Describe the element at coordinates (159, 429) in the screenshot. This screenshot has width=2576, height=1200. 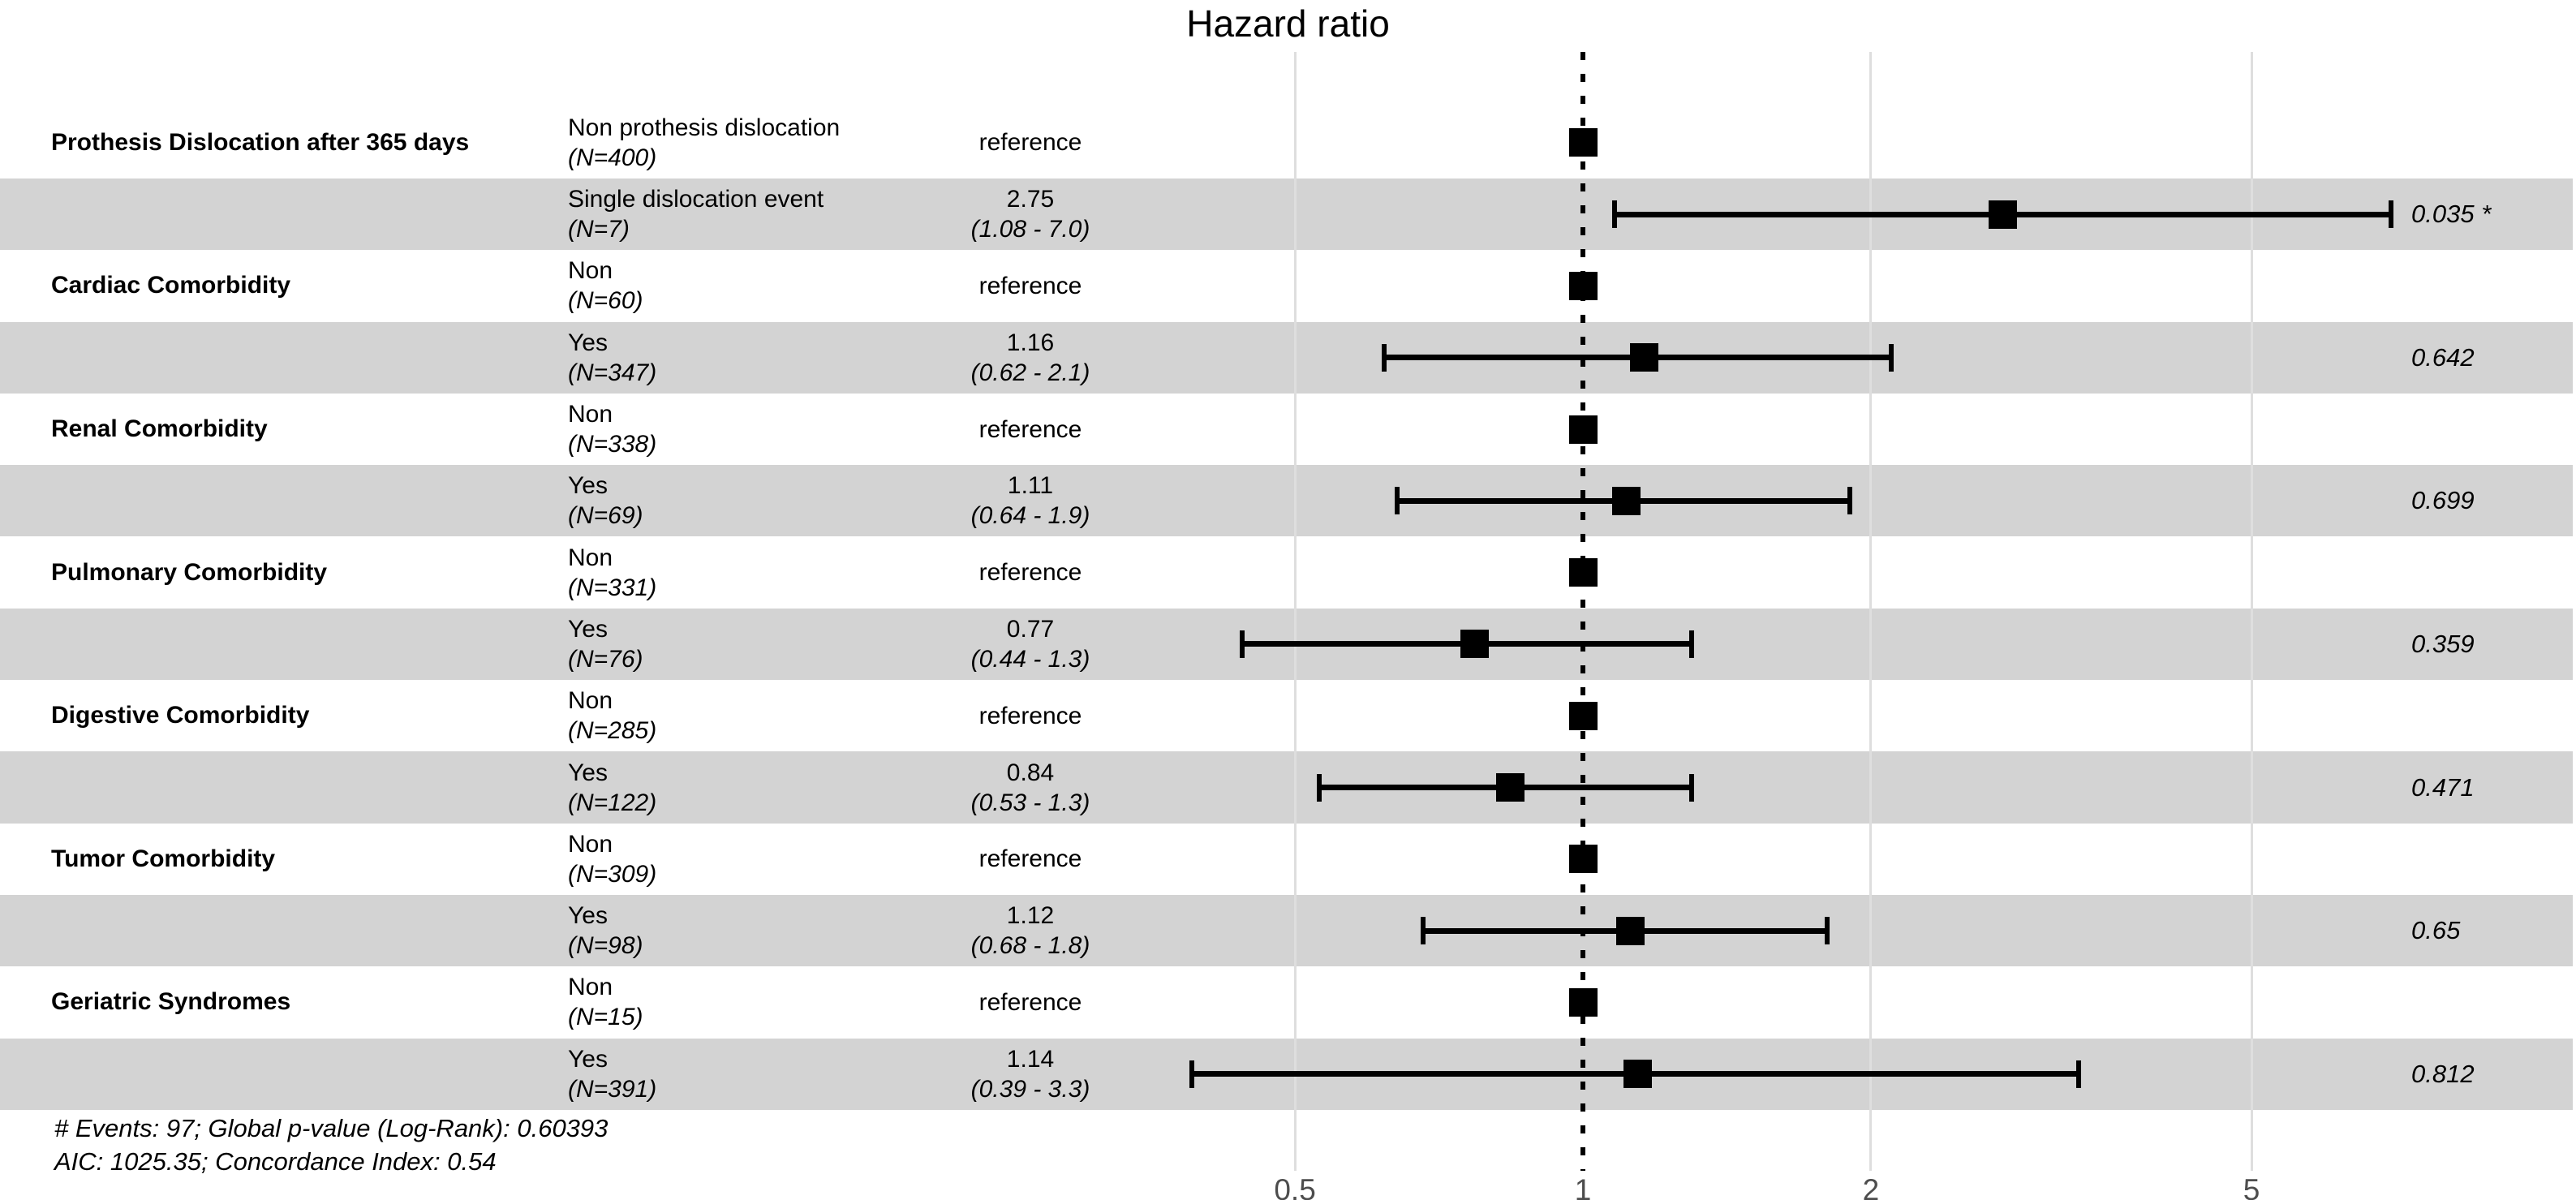
I see `variable-label: Renal Comorbidity` at that location.